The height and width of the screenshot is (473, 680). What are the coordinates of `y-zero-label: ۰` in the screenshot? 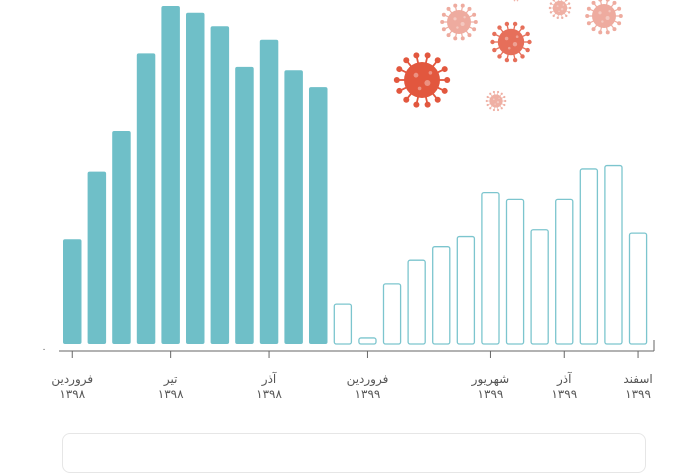 It's located at (44, 350).